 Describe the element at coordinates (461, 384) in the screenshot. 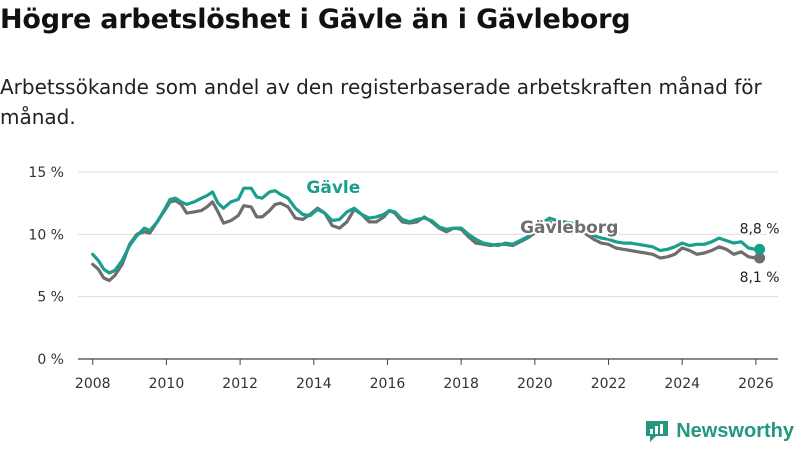

I see `x-tick-label: 2018` at that location.